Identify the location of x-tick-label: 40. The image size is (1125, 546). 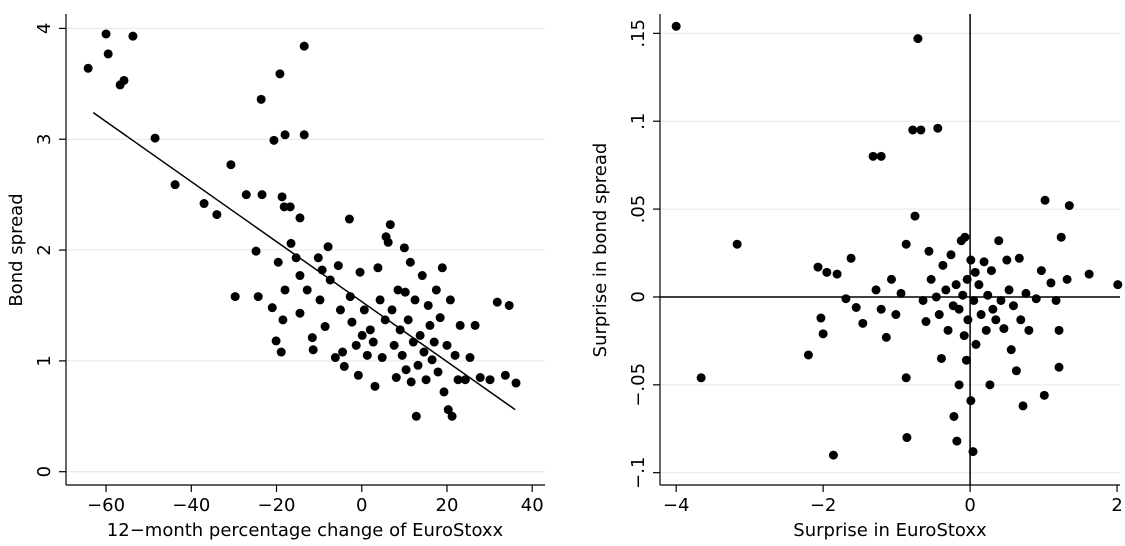
(532, 505).